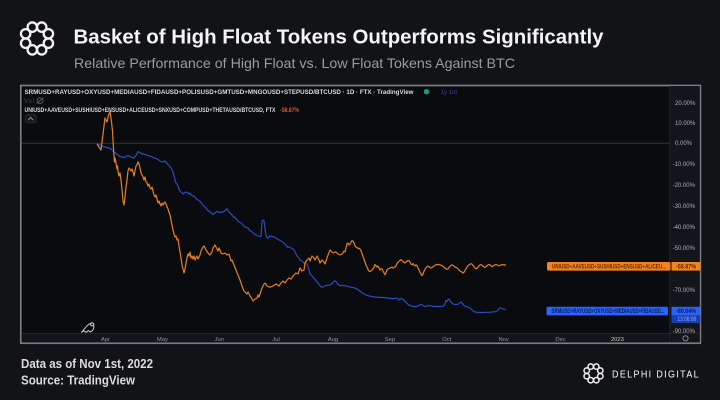 Image resolution: width=720 pixels, height=400 pixels. What do you see at coordinates (449, 92) in the screenshot?
I see `svg-text: 1y 1m` at bounding box center [449, 92].